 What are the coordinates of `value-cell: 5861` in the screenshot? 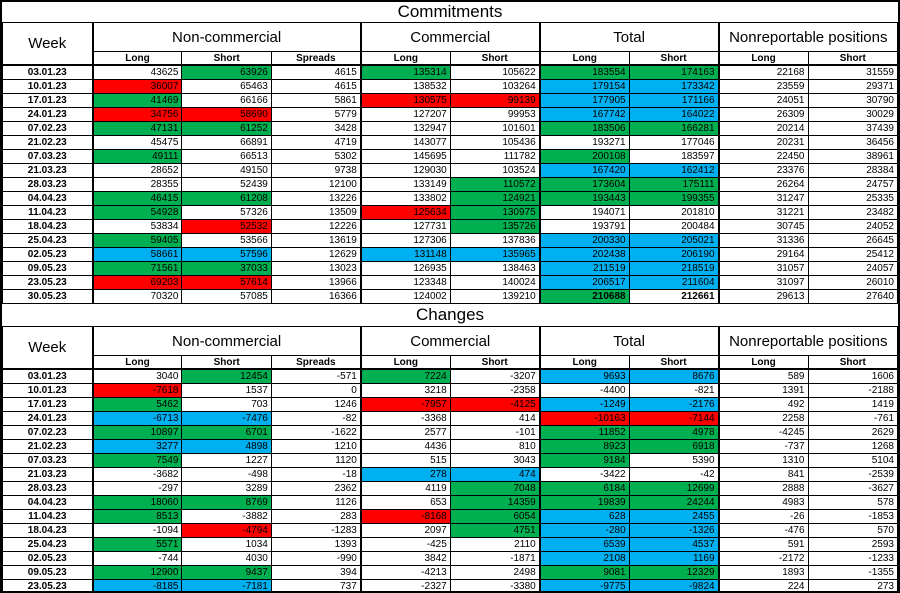 It's located at (316, 100).